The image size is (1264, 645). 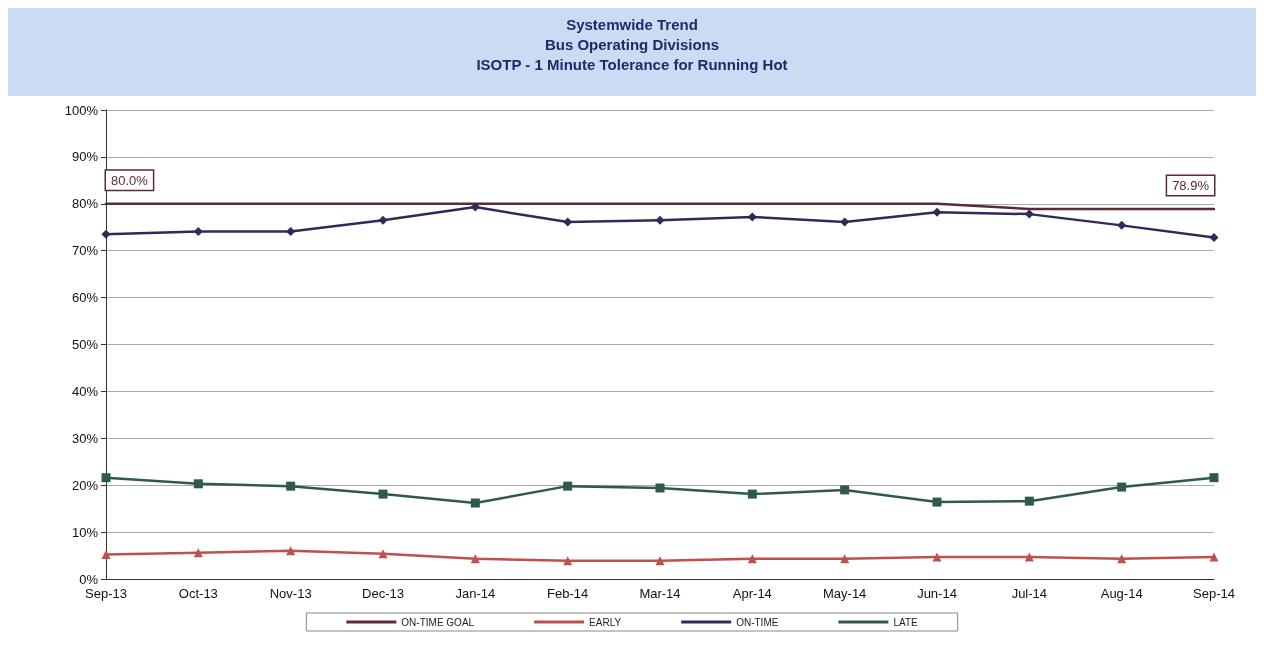 I want to click on legend-label: ON-TIME GOAL, so click(x=438, y=622).